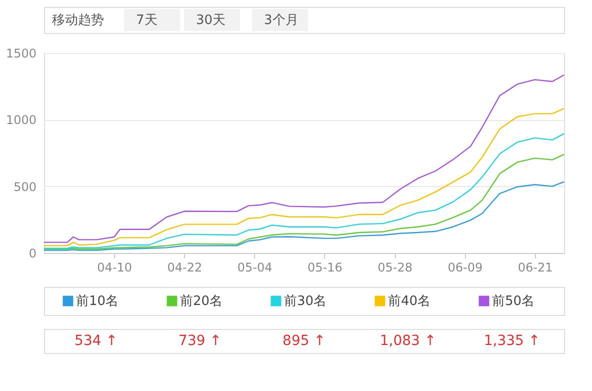  Describe the element at coordinates (395, 267) in the screenshot. I see `x-tick-label: 05-28` at that location.